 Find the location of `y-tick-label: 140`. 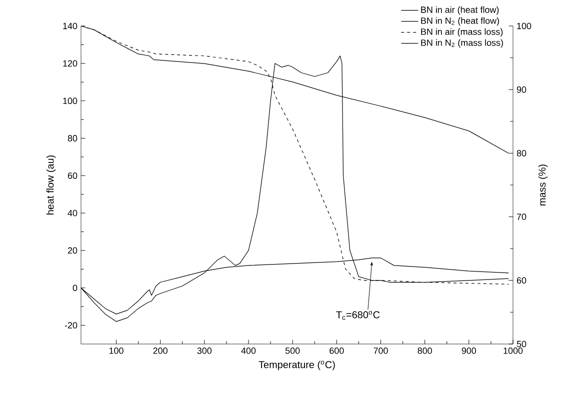

y-tick-label: 140 is located at coordinates (70, 26).